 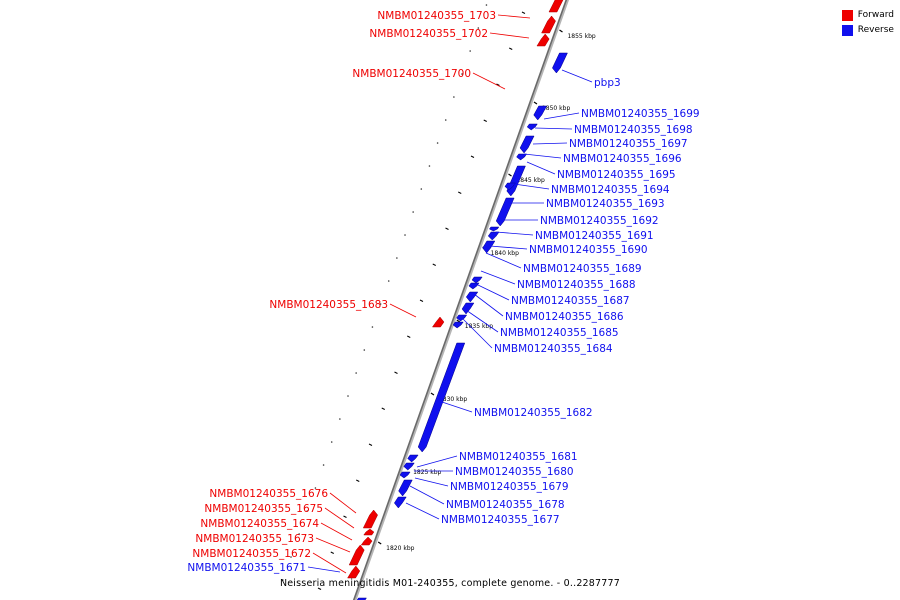 What do you see at coordinates (514, 472) in the screenshot?
I see `gene-label: NMBM01240355_1680` at bounding box center [514, 472].